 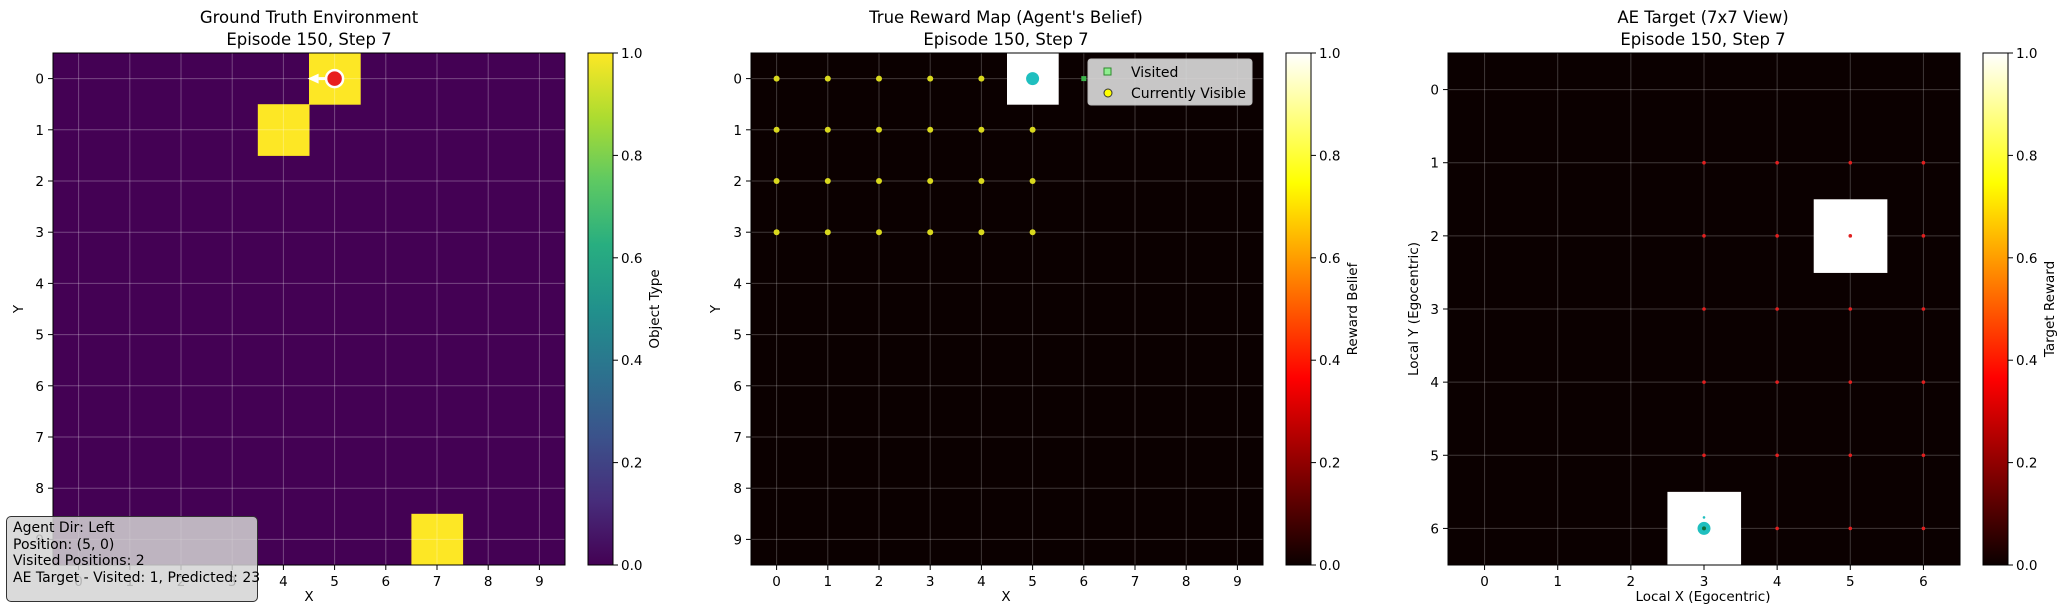 What do you see at coordinates (631, 361) in the screenshot?
I see `colorbar-tick-label-2: 0.4` at bounding box center [631, 361].